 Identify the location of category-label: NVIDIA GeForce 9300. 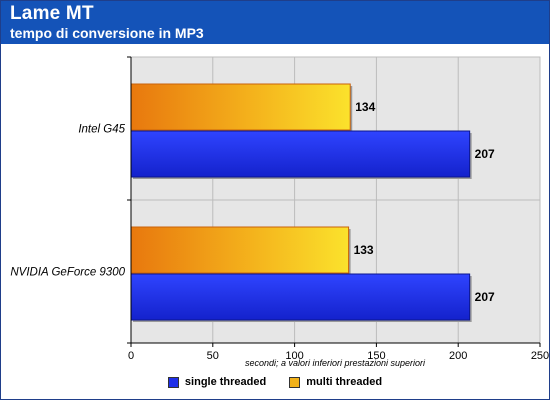
(67, 273).